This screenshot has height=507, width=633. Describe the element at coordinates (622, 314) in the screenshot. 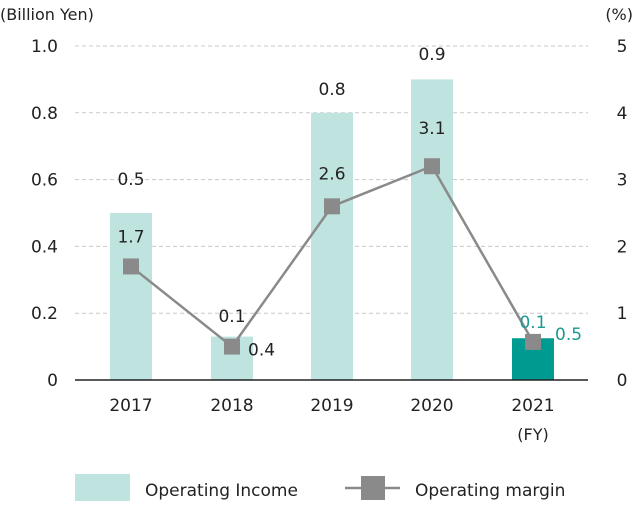

I see `right-tick-label: 1` at that location.